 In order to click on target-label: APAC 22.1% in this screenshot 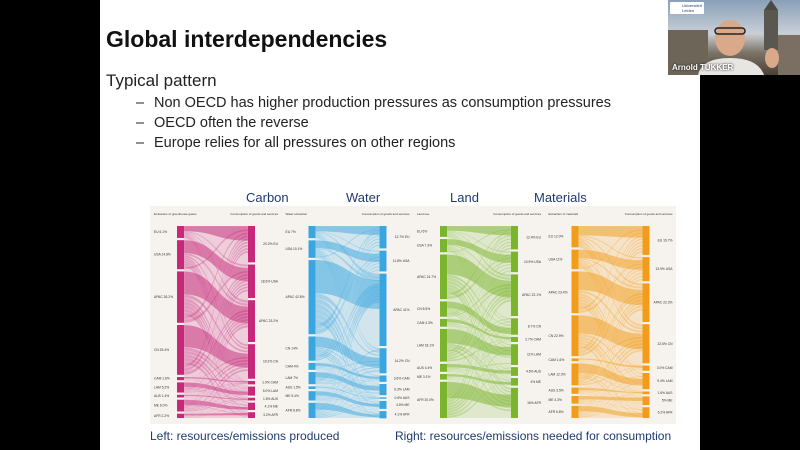, I will do `click(531, 295)`.